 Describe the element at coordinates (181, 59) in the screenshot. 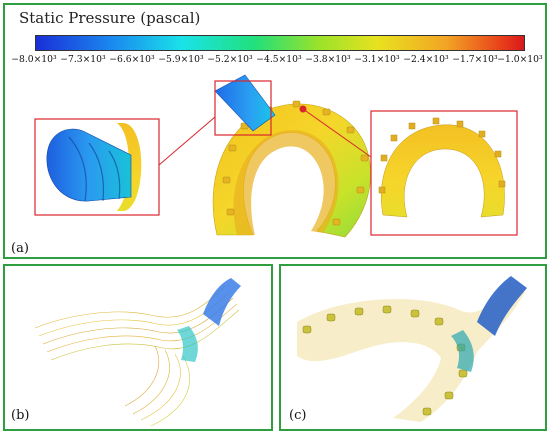

I see `tick-label: −5.9×10³` at that location.